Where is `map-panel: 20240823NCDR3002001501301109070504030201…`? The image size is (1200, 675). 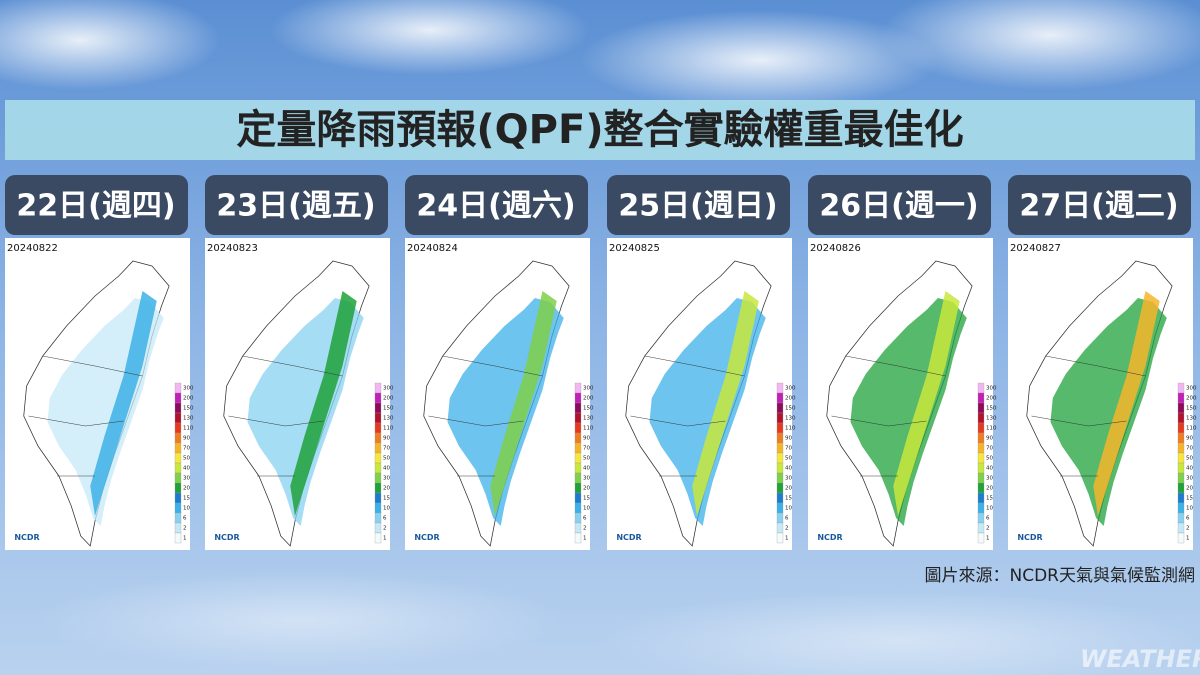 map-panel: 20240823NCDR3002001501301109070504030201… is located at coordinates (299, 394).